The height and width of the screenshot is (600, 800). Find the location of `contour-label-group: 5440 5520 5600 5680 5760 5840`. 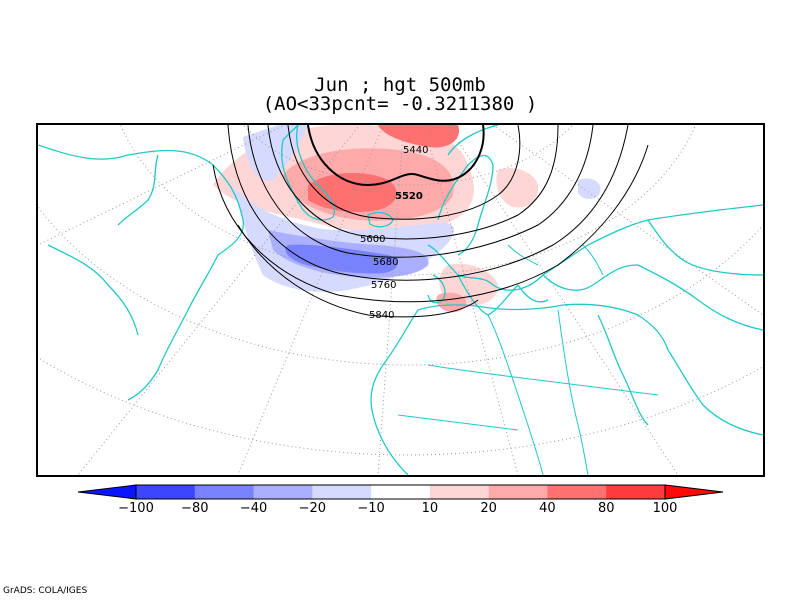

contour-label-group: 5440 5520 5600 5680 5760 5840 is located at coordinates (394, 233).